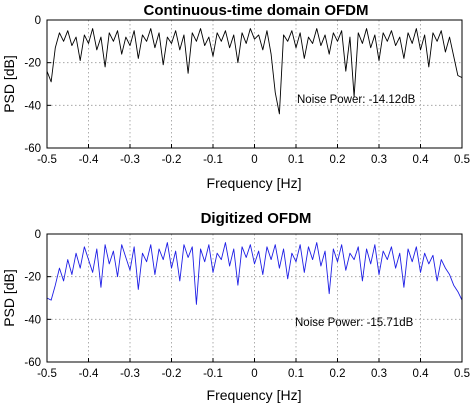  Describe the element at coordinates (9, 84) in the screenshot. I see `chart-1-y-axis-label: PSD [dB]` at that location.